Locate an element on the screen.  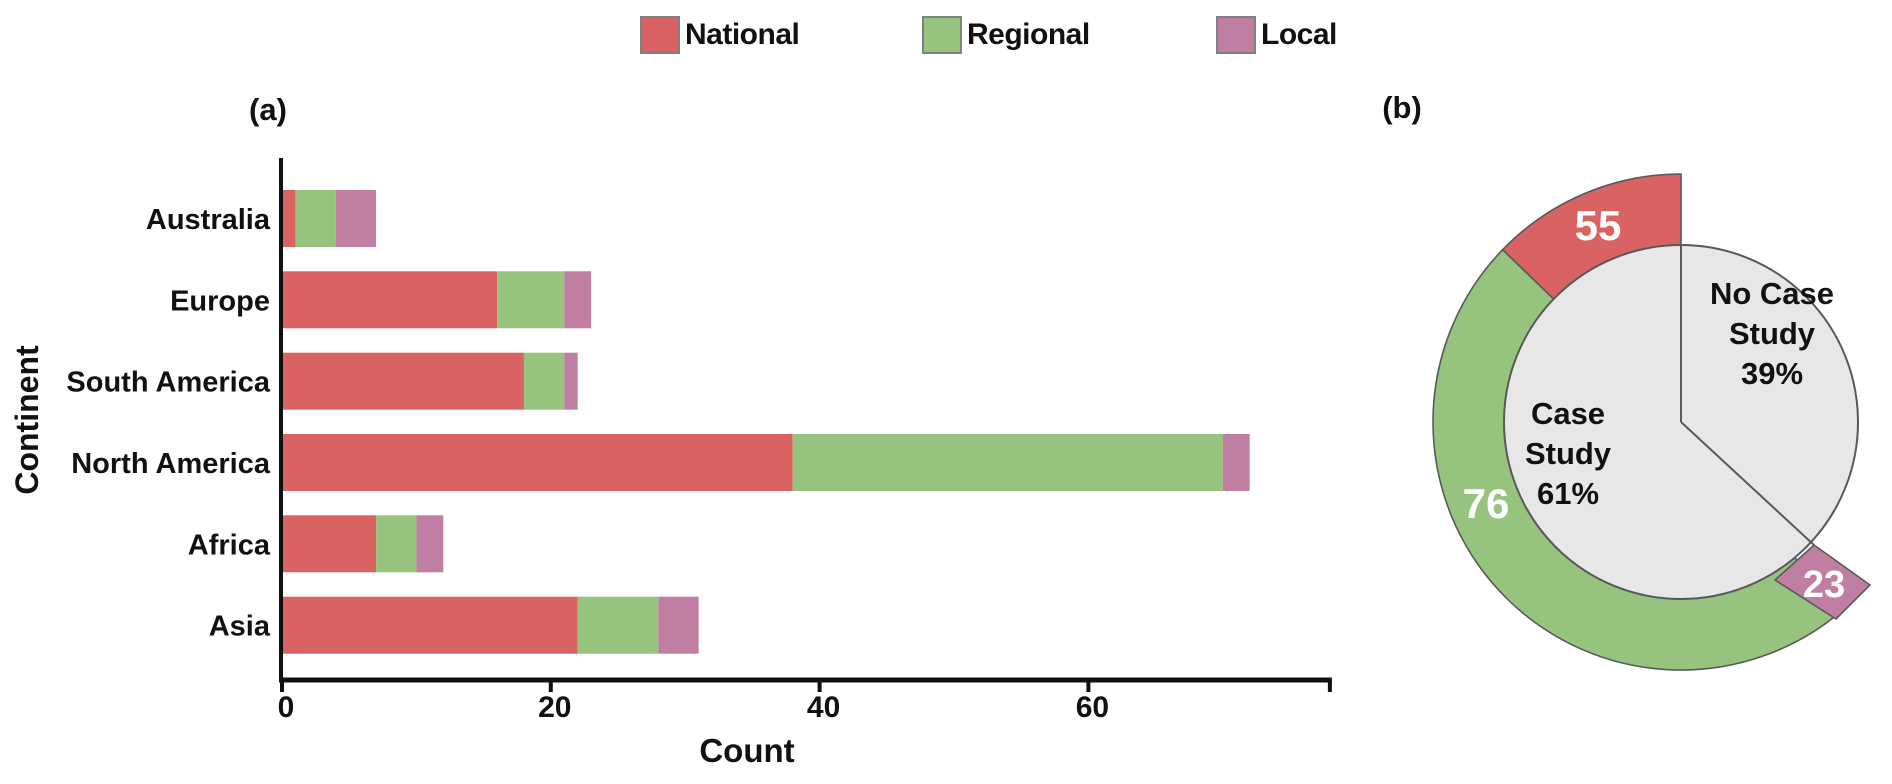
bar-segment-europe-national is located at coordinates (390, 300).